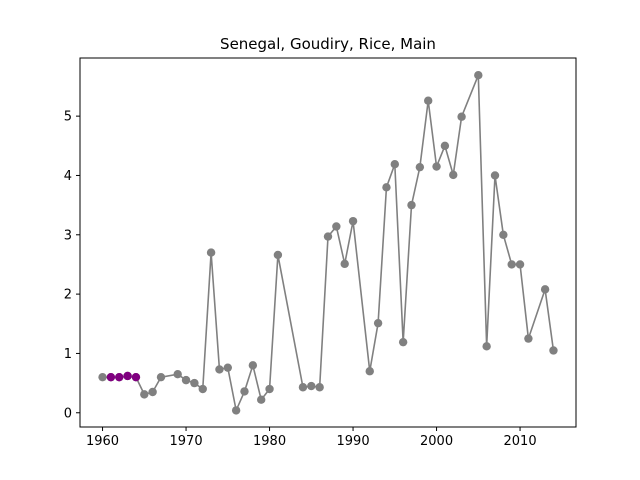  What do you see at coordinates (436, 441) in the screenshot?
I see `x-tick-label: 2000` at bounding box center [436, 441].